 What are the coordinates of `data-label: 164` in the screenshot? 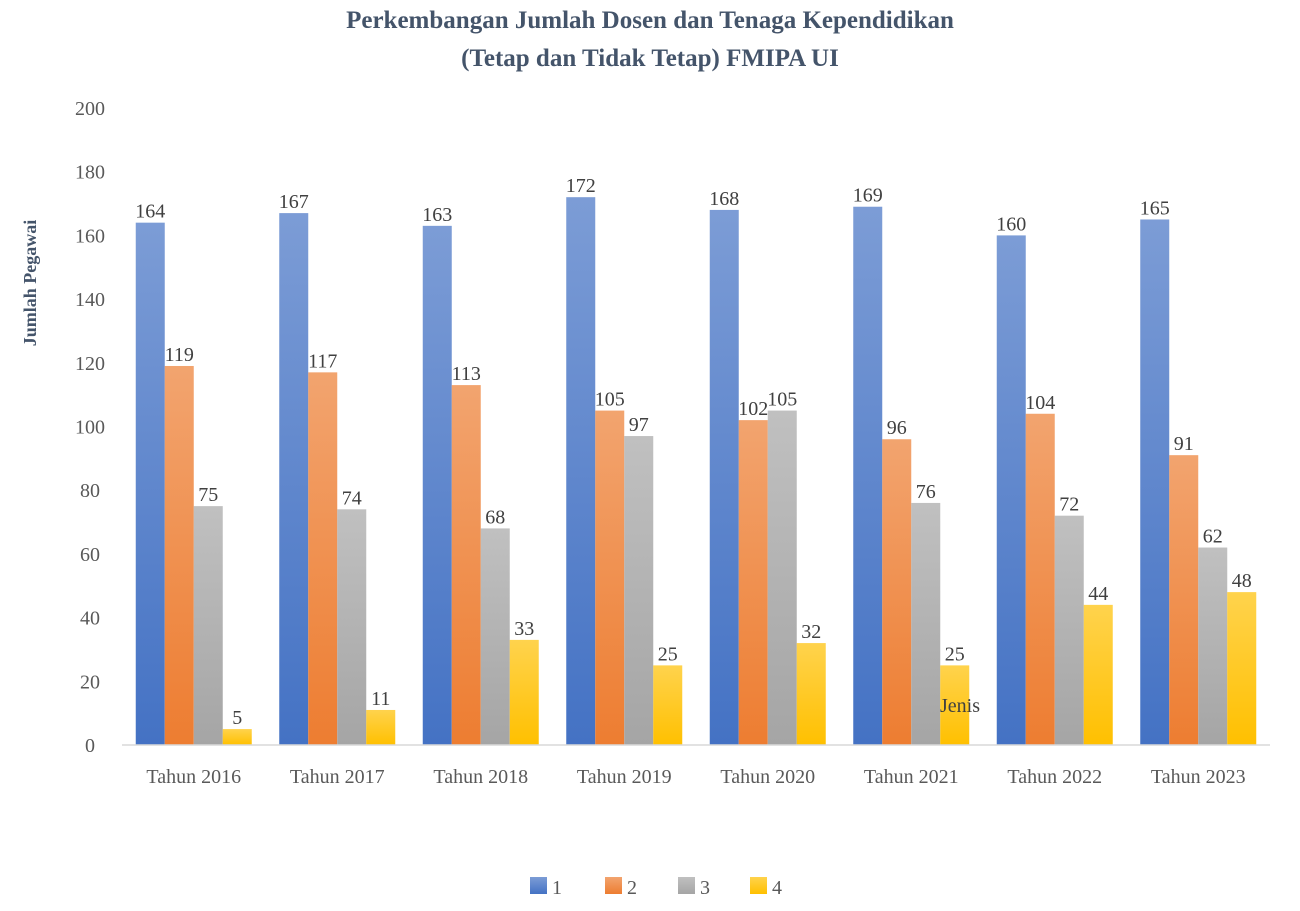 It's located at (150, 212).